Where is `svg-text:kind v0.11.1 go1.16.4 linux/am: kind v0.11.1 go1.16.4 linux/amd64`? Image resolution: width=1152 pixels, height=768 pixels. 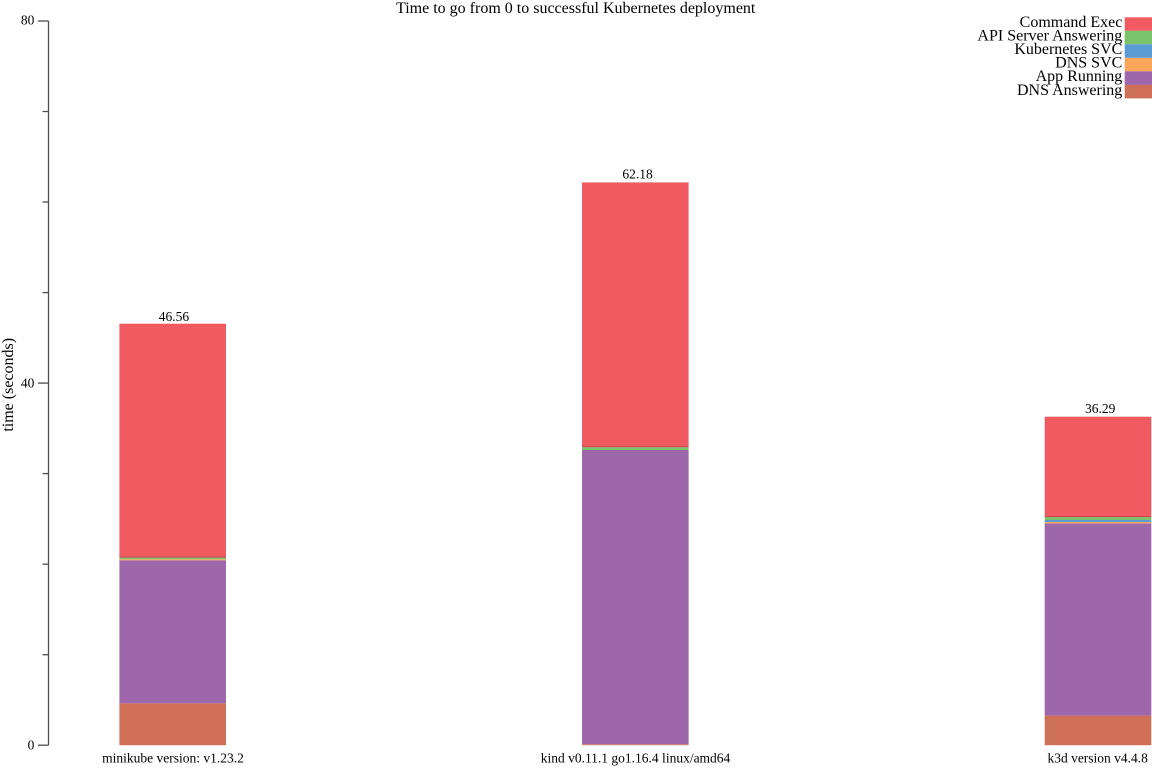 svg-text:kind v0.11.1 go1.16.4 linux/am: kind v0.11.1 go1.16.4 linux/amd64 is located at coordinates (636, 757).